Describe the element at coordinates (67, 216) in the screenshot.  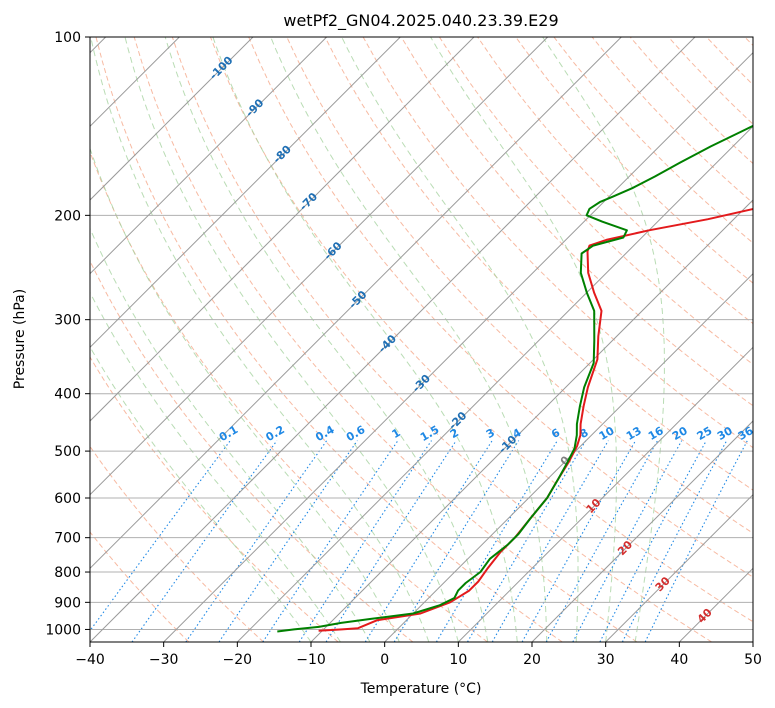
I see `y-tick-label: 200` at that location.